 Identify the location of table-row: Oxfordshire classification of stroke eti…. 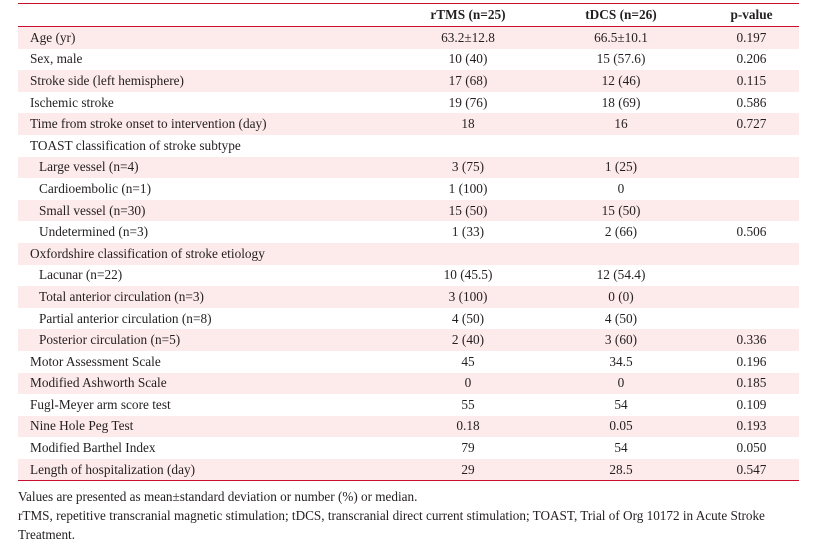
(408, 253).